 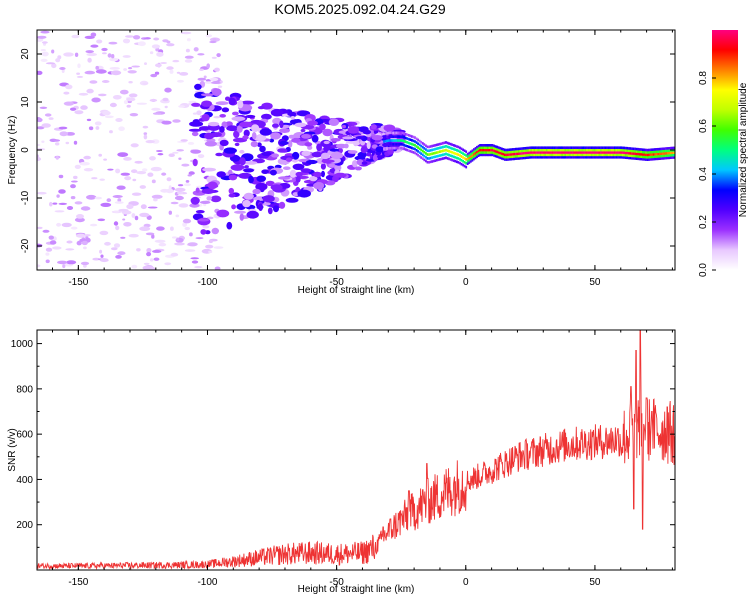 I want to click on y-tick-label: 200, so click(x=24, y=525).